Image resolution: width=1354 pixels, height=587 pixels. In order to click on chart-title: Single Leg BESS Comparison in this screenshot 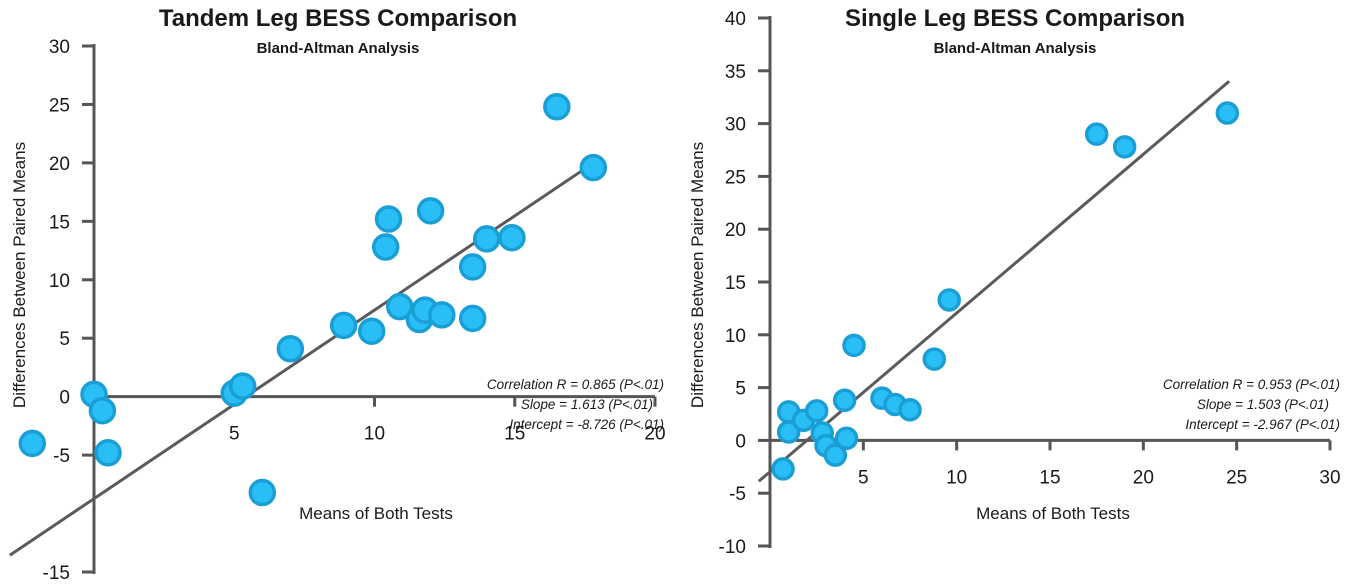, I will do `click(1015, 18)`.